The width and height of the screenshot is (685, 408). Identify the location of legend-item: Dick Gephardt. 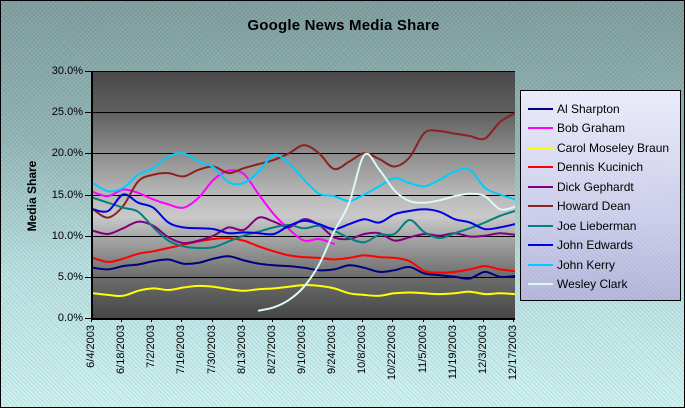
(604, 187).